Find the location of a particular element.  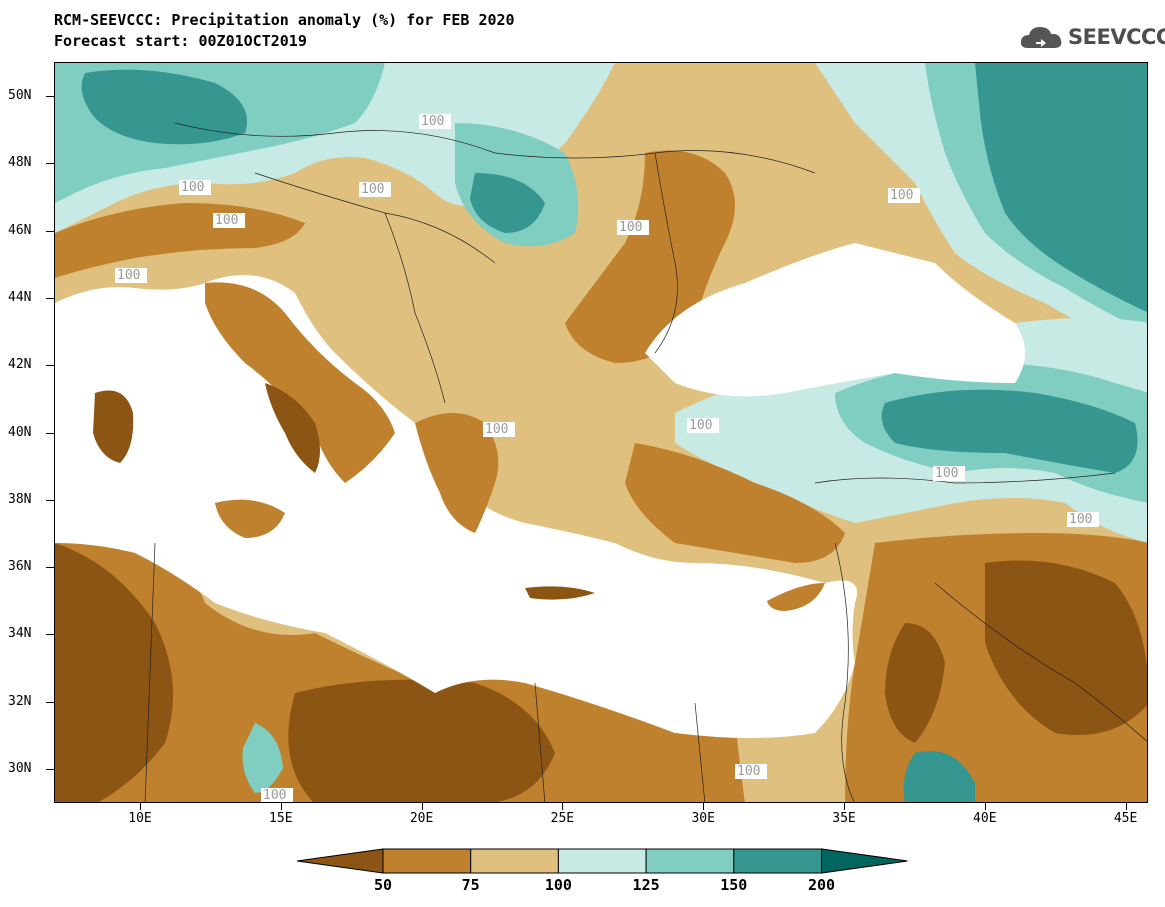

very-dry-zone-levant is located at coordinates (915, 683).